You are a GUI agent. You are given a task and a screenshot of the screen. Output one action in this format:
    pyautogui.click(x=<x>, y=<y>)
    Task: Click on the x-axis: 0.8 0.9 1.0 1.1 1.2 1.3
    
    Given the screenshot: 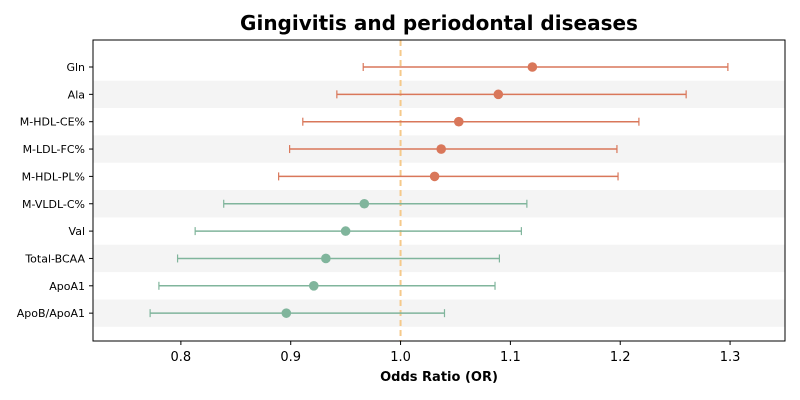 What is the action you would take?
    pyautogui.click(x=456, y=353)
    